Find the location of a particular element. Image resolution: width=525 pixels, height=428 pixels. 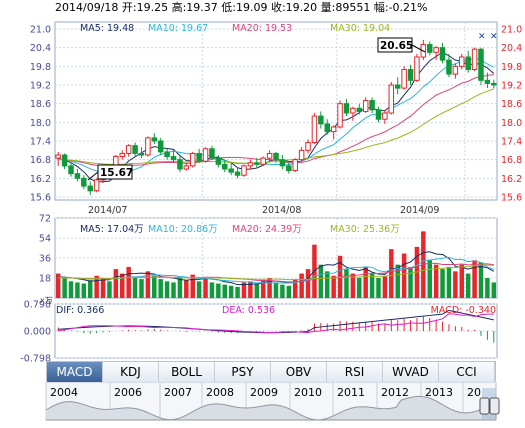

macd-left-tick: 0.000 is located at coordinates (37, 332).